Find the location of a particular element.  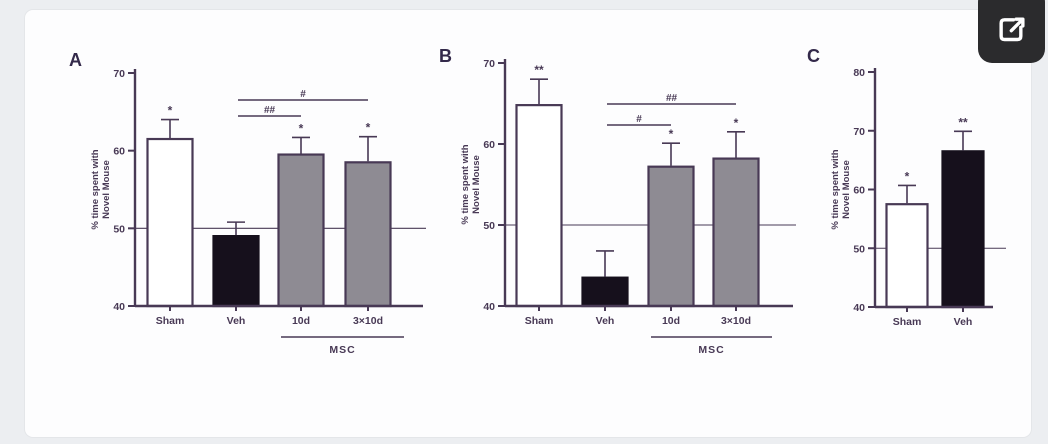

y-tick-label: 80 is located at coordinates (859, 73).